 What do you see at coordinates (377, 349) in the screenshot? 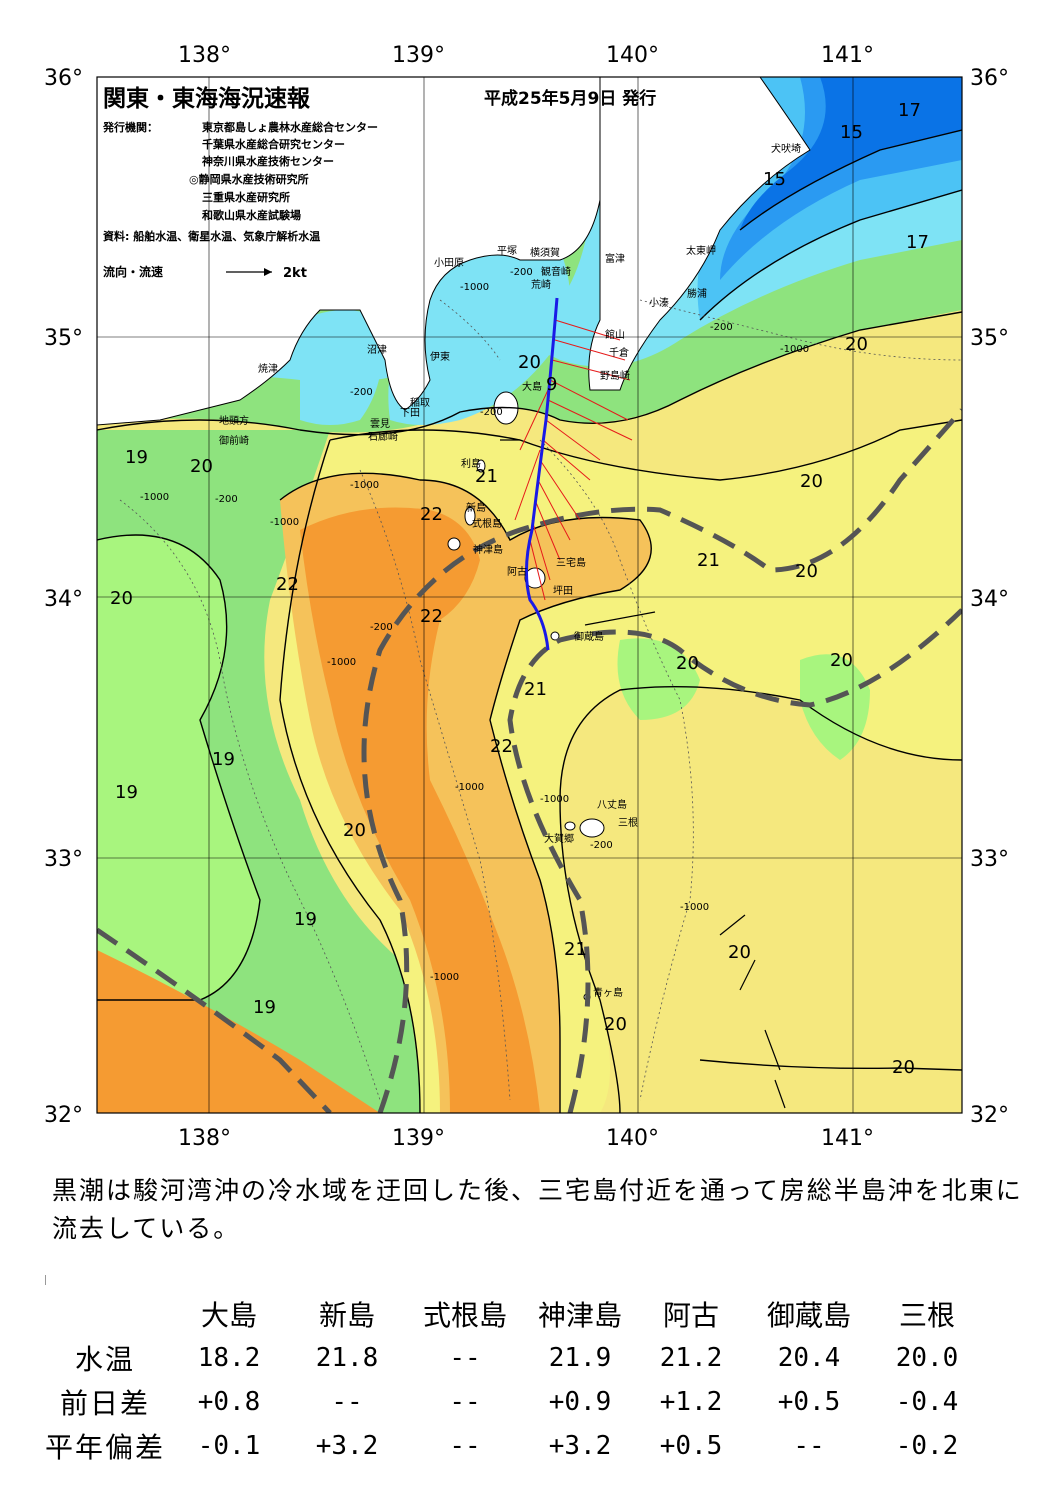
I see `place-numazu: 沼津` at bounding box center [377, 349].